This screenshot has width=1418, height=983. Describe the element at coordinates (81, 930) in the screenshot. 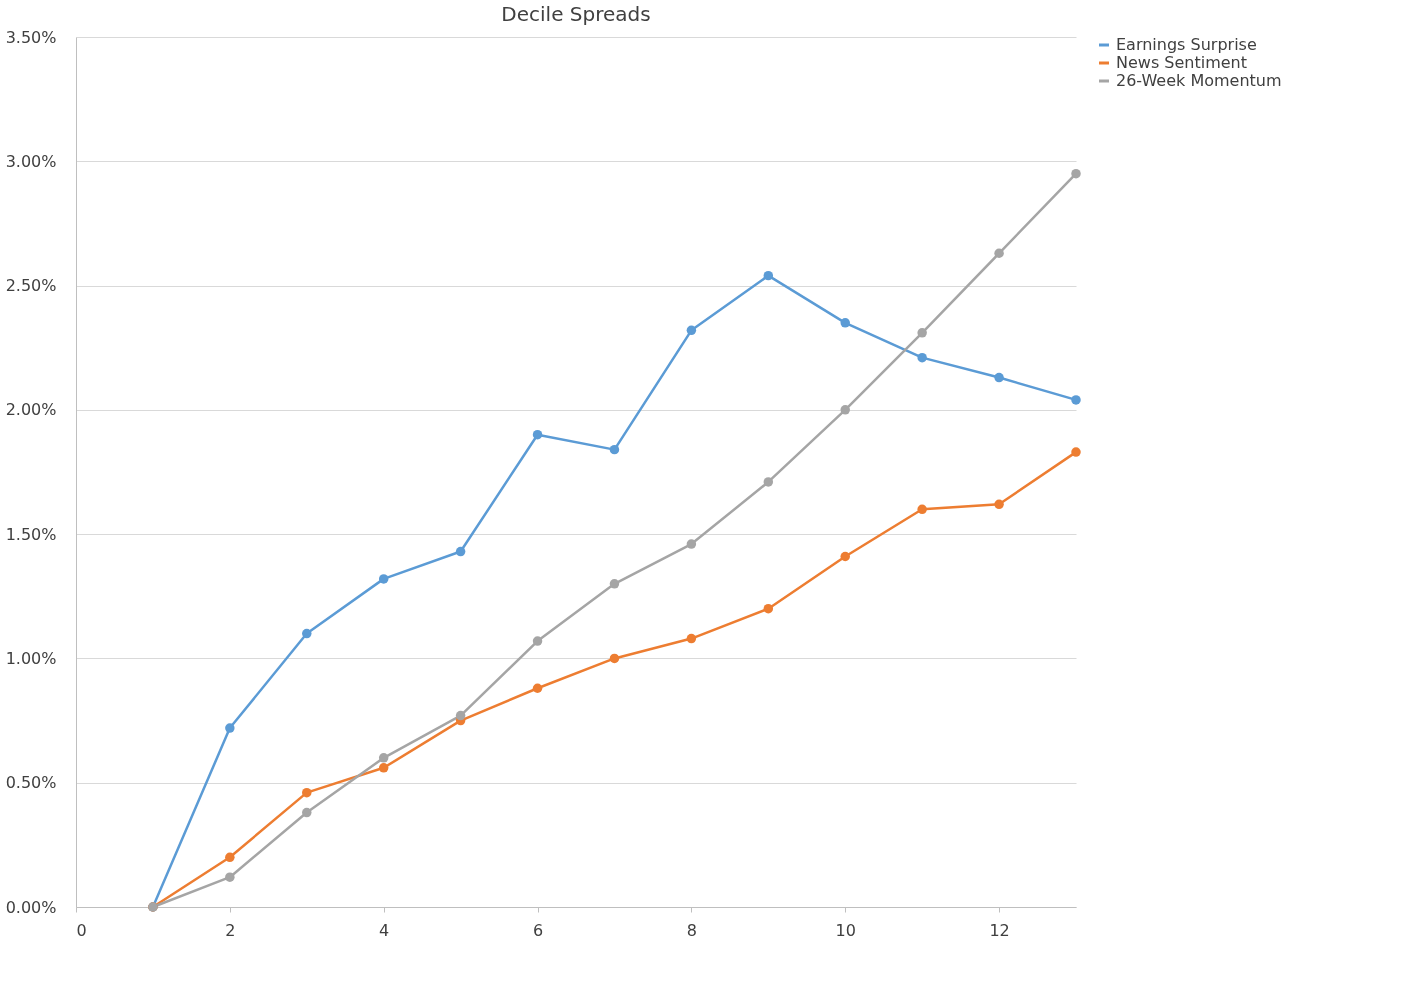

I see `x-tick-label: 0` at that location.